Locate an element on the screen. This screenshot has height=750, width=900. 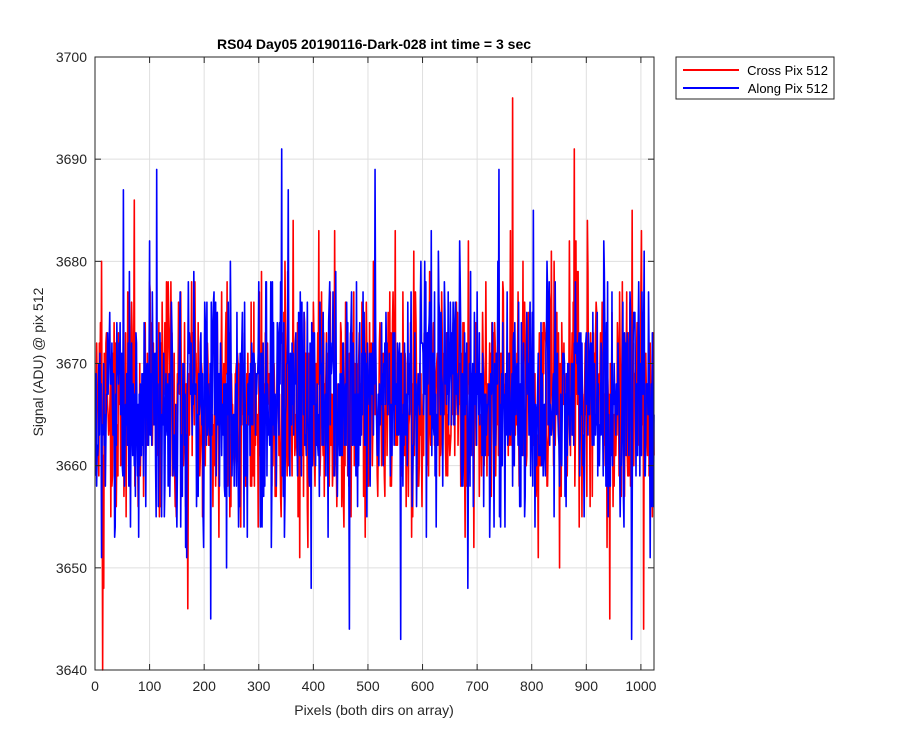
x-tick-label: 900 is located at coordinates (587, 686).